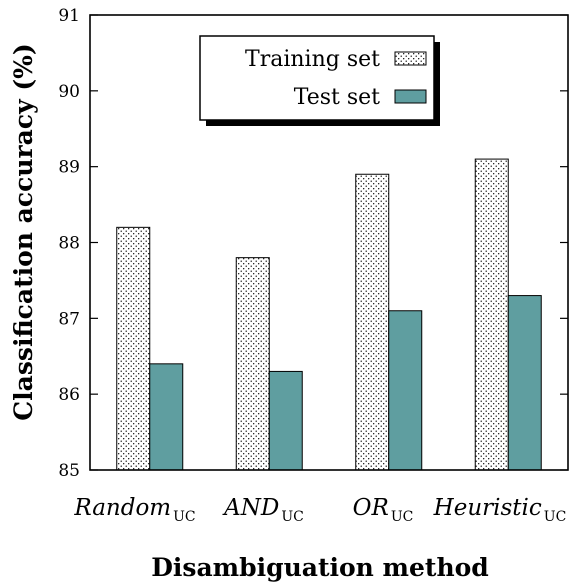  I want to click on bar-training-random, so click(133, 348).